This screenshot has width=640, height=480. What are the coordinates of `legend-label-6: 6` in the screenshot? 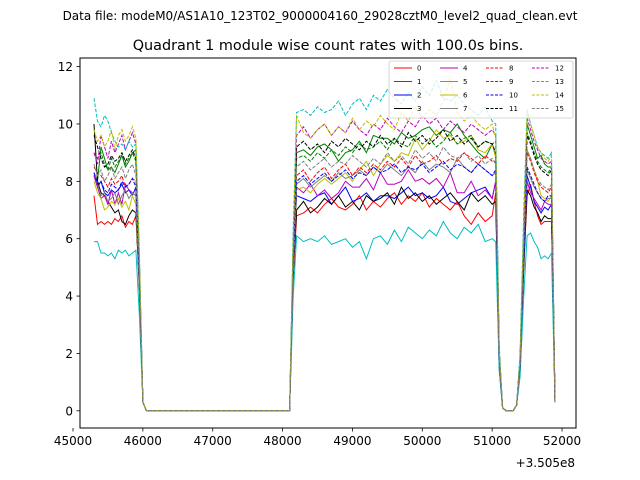 It's located at (465, 96).